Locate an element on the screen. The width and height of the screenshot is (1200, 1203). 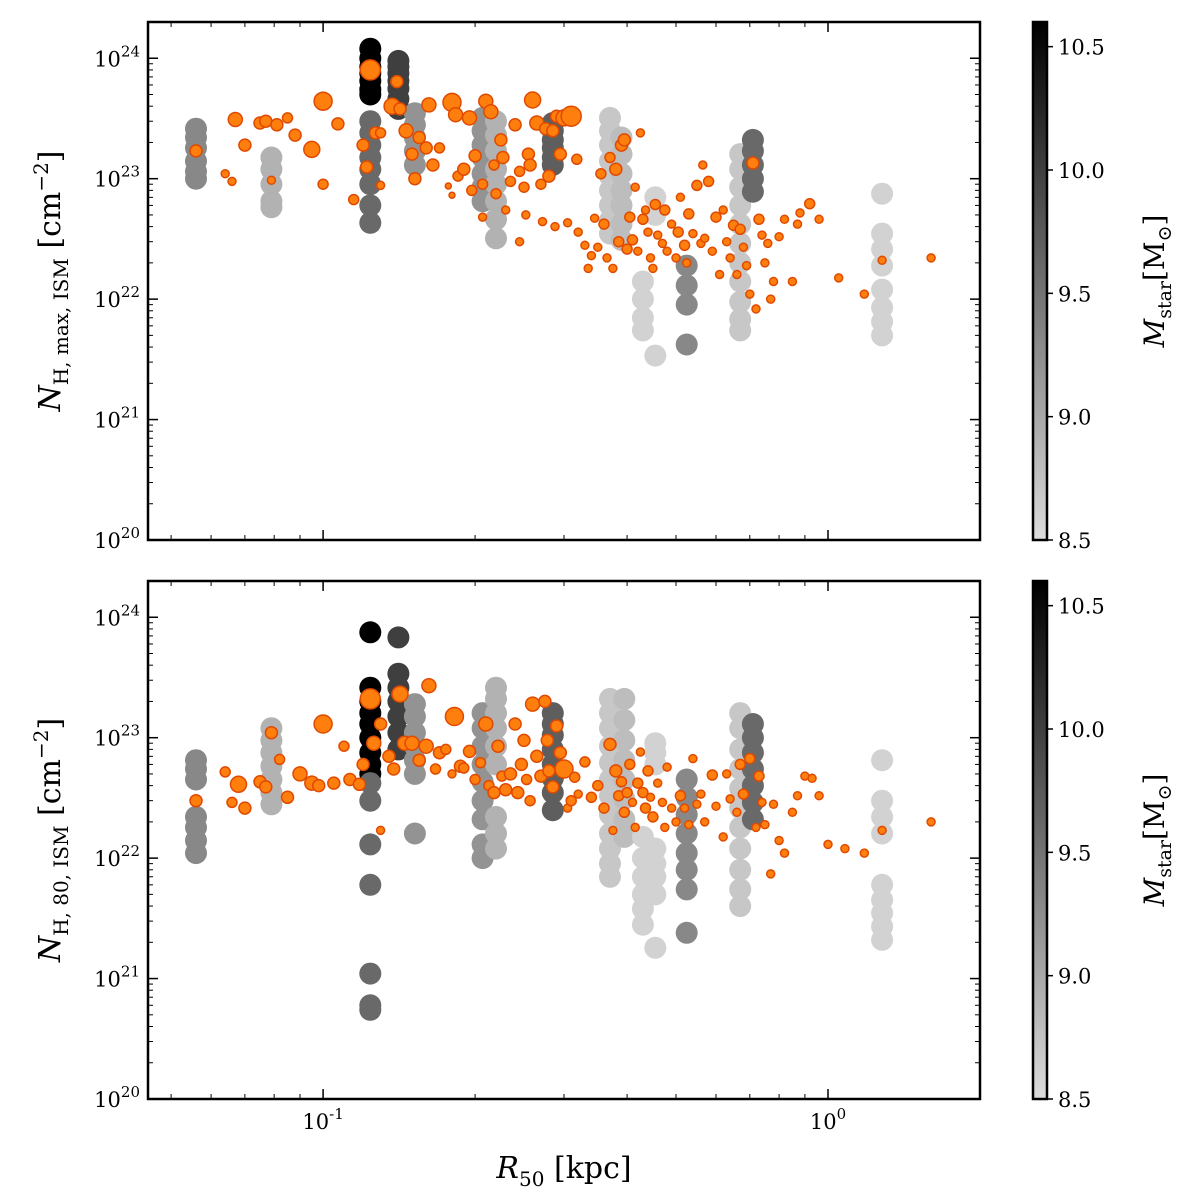
bottom-y-tick-label: 1022 is located at coordinates (117, 856).